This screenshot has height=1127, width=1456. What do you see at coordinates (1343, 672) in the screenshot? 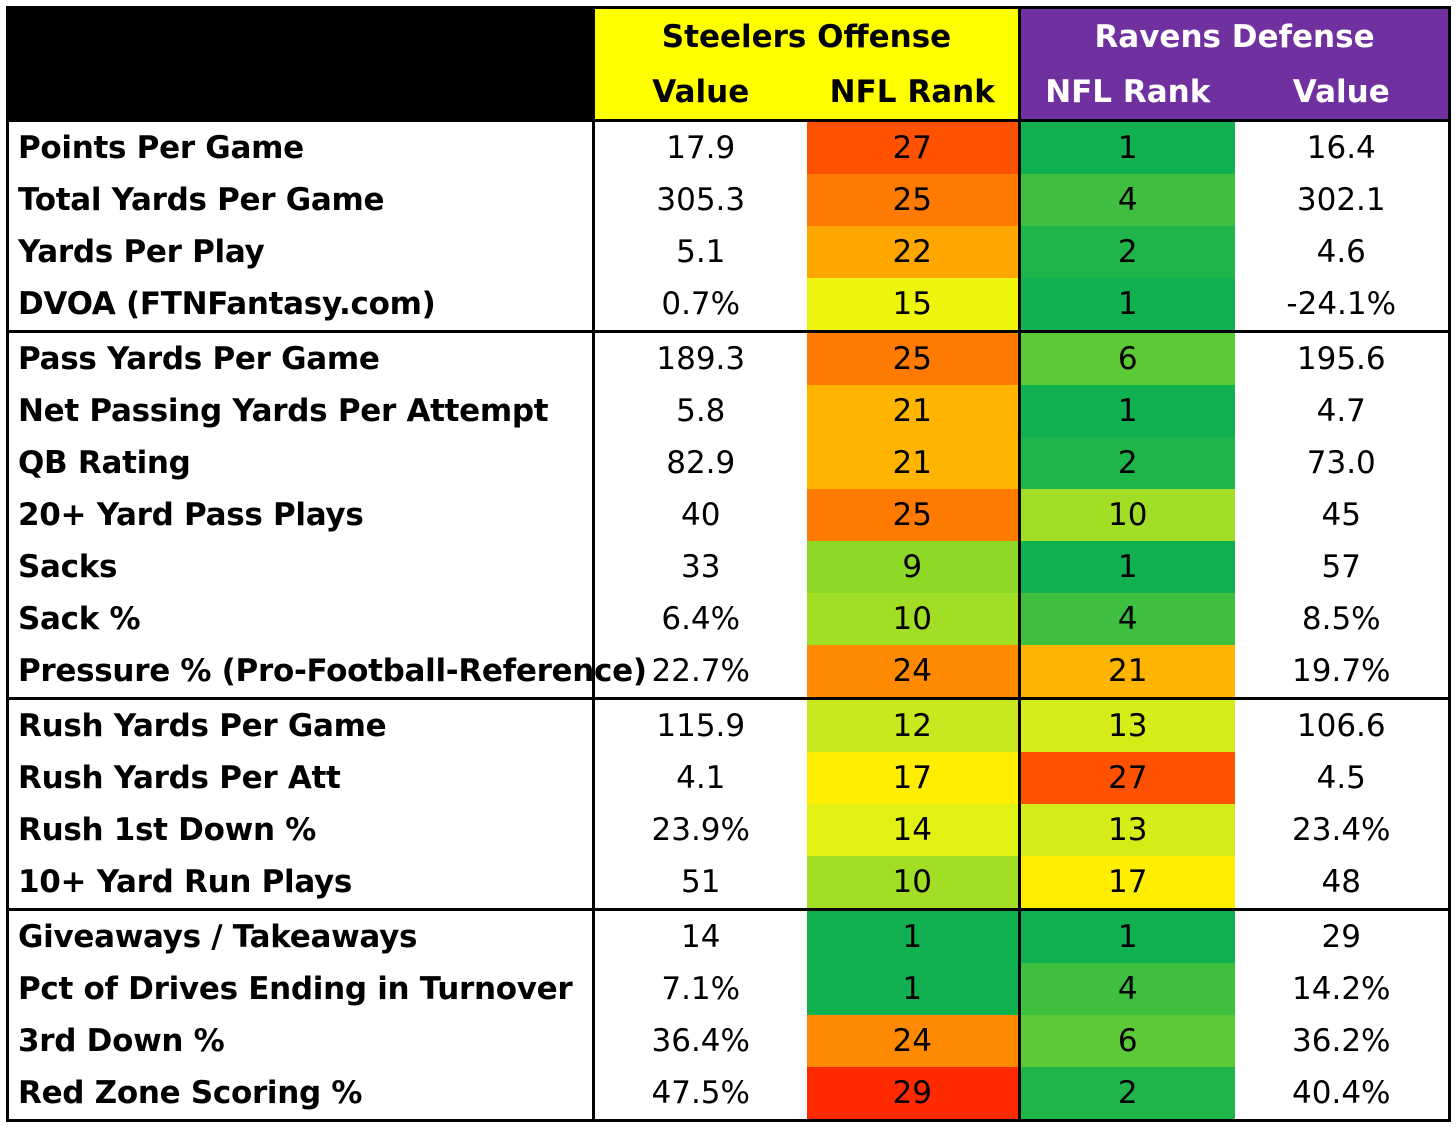
I see `bal-value-cell: 19.7%` at bounding box center [1343, 672].